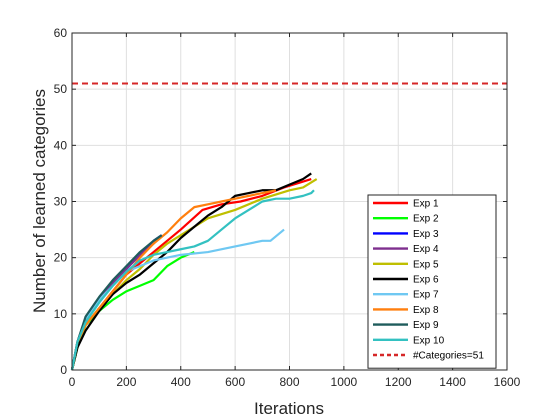  I want to click on y-tick-label: 50, so click(61, 89).